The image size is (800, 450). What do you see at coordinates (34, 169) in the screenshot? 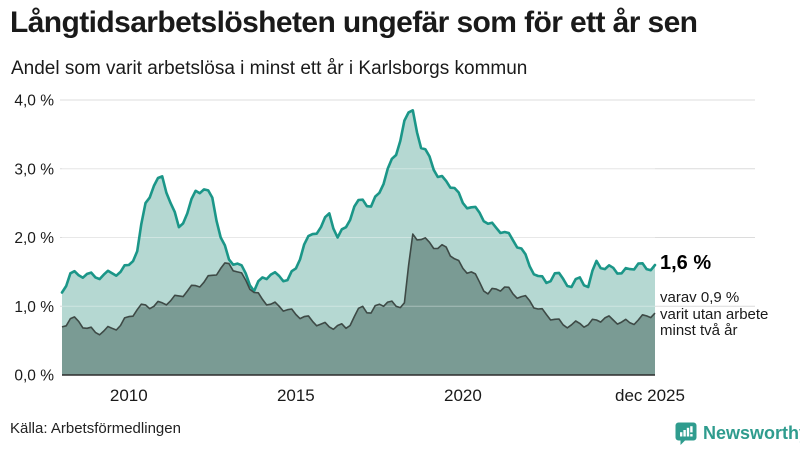
I see `y-tick-label-3: 3,0 %` at bounding box center [34, 169].